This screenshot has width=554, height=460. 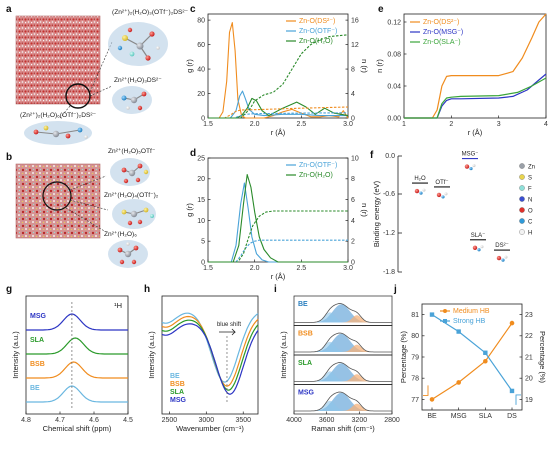 I want to click on x-tick-label: 3, so click(x=499, y=124).